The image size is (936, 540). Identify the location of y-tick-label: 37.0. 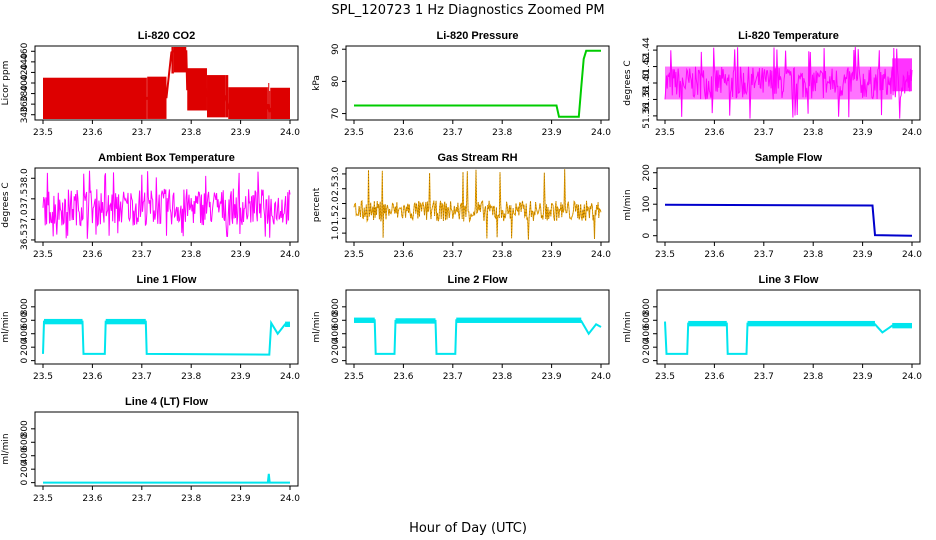
(25, 219).